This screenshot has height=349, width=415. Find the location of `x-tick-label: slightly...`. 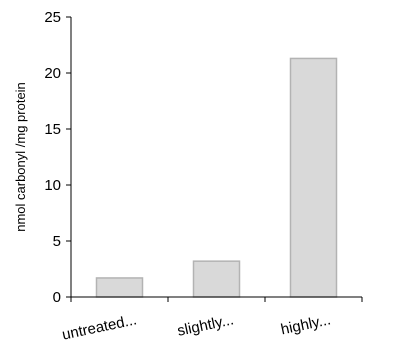

x-tick-label: slightly... is located at coordinates (206, 325).